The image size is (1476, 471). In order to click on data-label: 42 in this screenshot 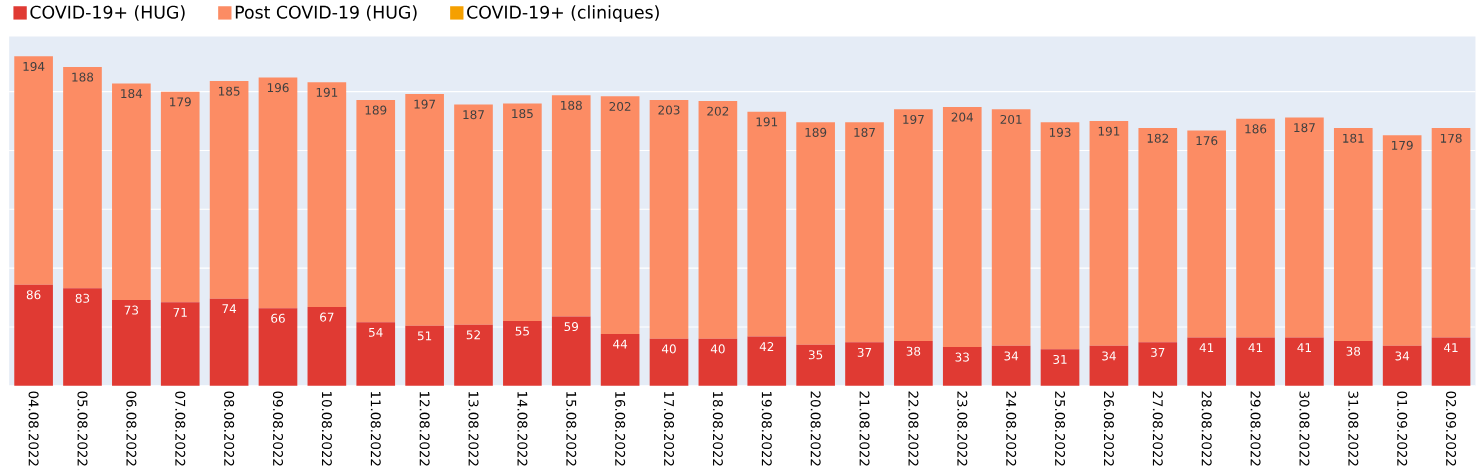, I will do `click(766, 346)`.